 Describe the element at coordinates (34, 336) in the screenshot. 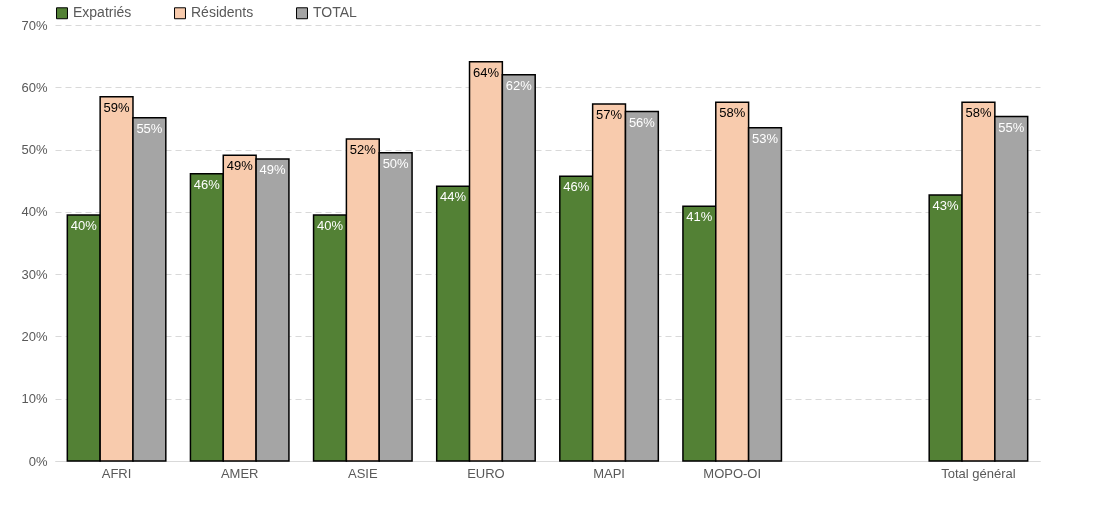

I see `y-tick-label: 20%` at that location.